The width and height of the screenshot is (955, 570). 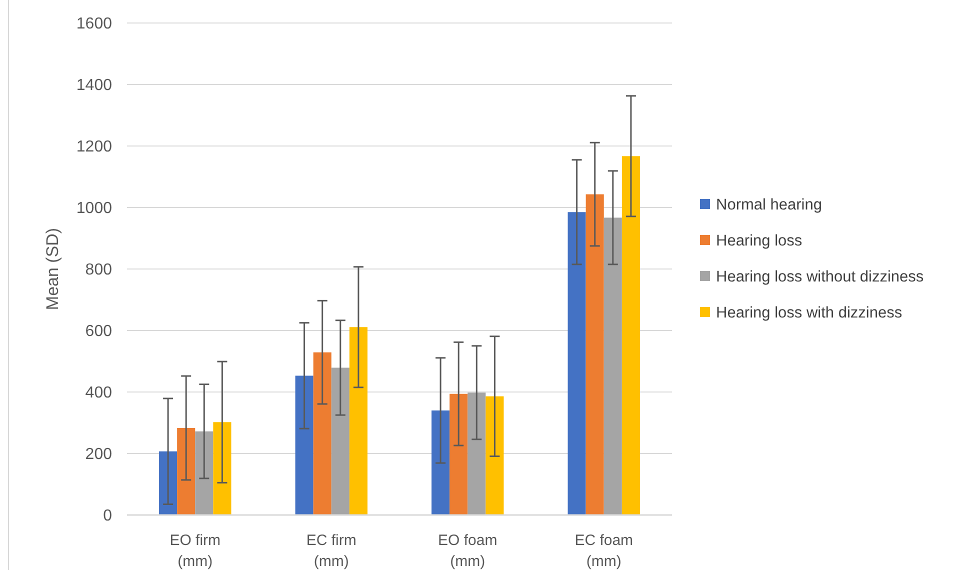 I want to click on y-tick-label: 400, so click(x=98, y=393).